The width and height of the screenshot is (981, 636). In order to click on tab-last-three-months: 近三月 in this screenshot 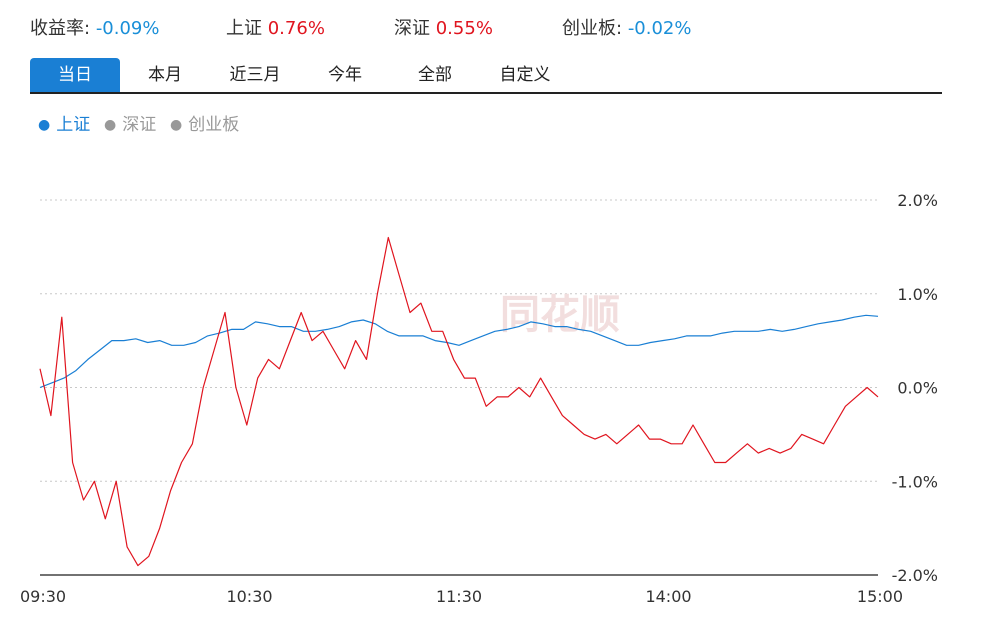, I will do `click(255, 75)`.